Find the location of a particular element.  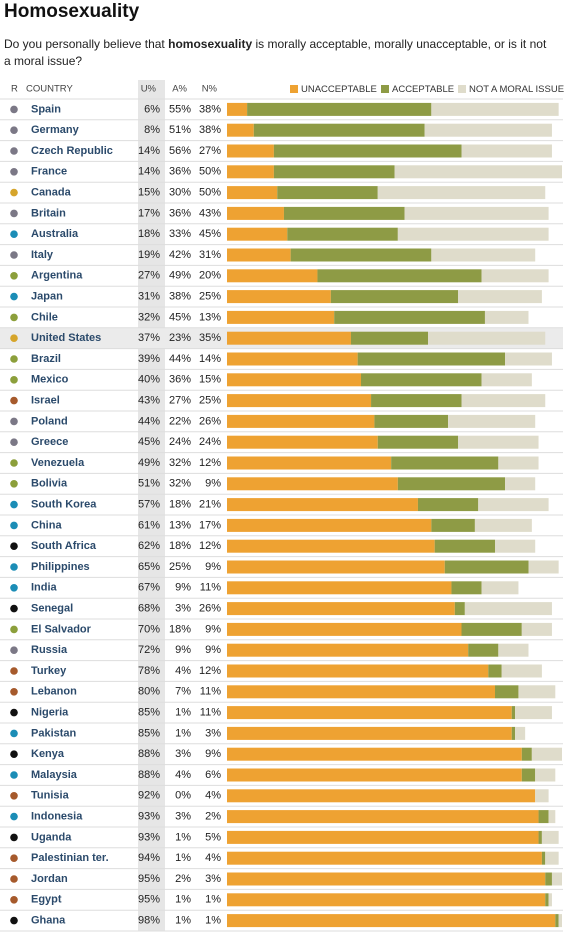

value-label: 36% is located at coordinates (180, 172).